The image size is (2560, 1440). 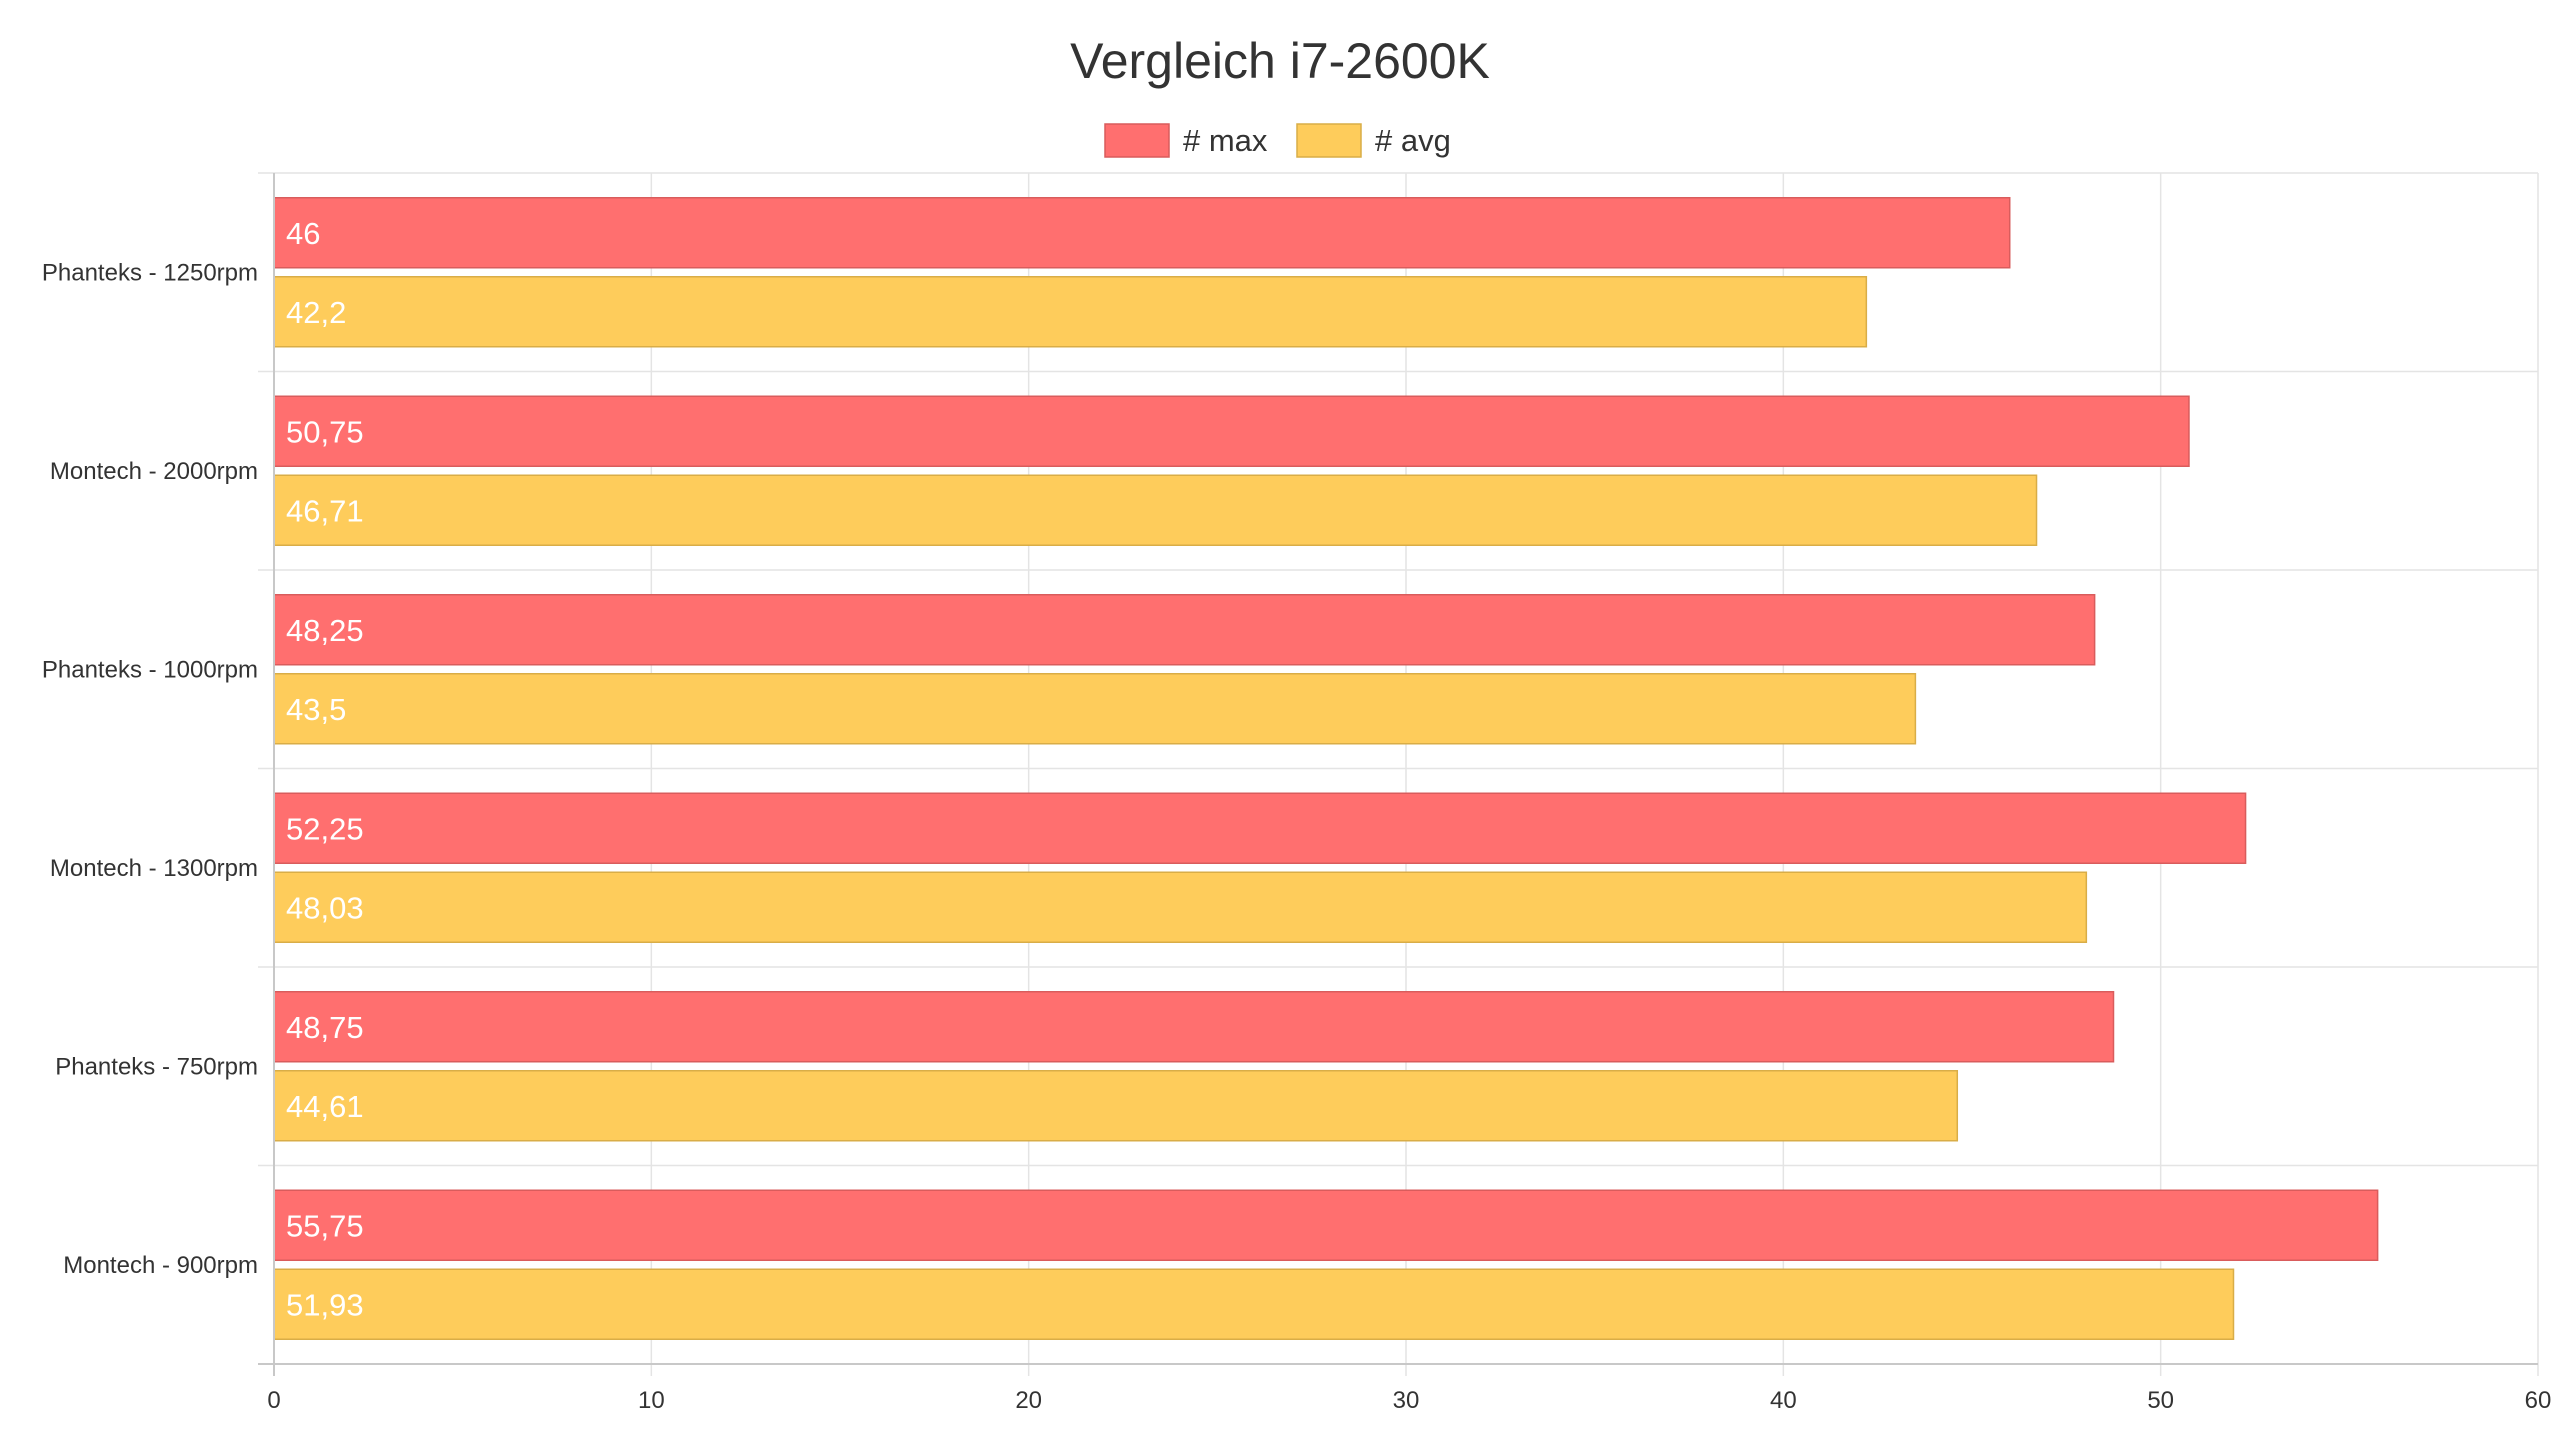 I want to click on x-tick-label: 0, so click(x=273, y=1400).